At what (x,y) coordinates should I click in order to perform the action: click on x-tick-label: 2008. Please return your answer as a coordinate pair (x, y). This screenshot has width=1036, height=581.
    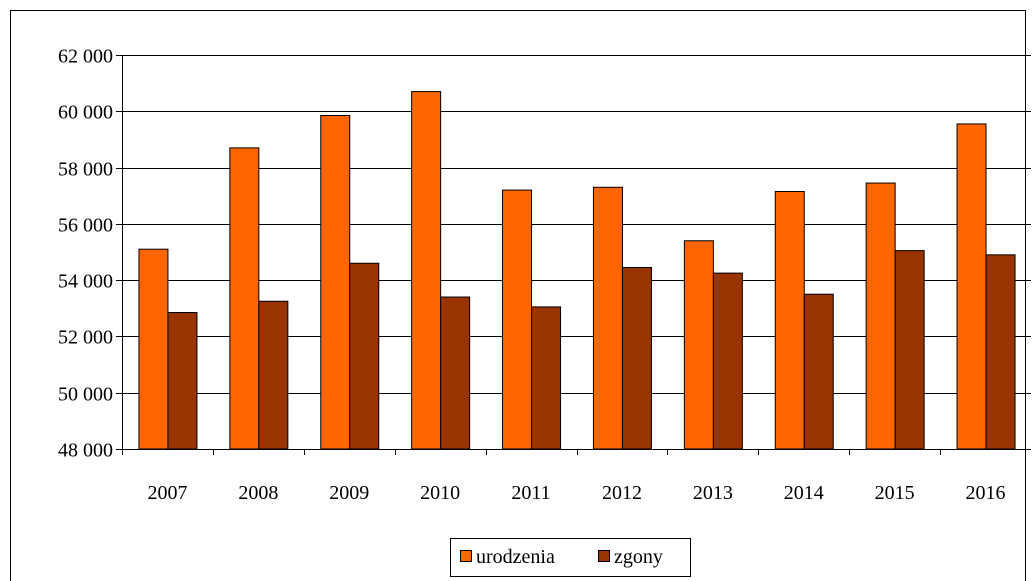
    Looking at the image, I should click on (258, 493).